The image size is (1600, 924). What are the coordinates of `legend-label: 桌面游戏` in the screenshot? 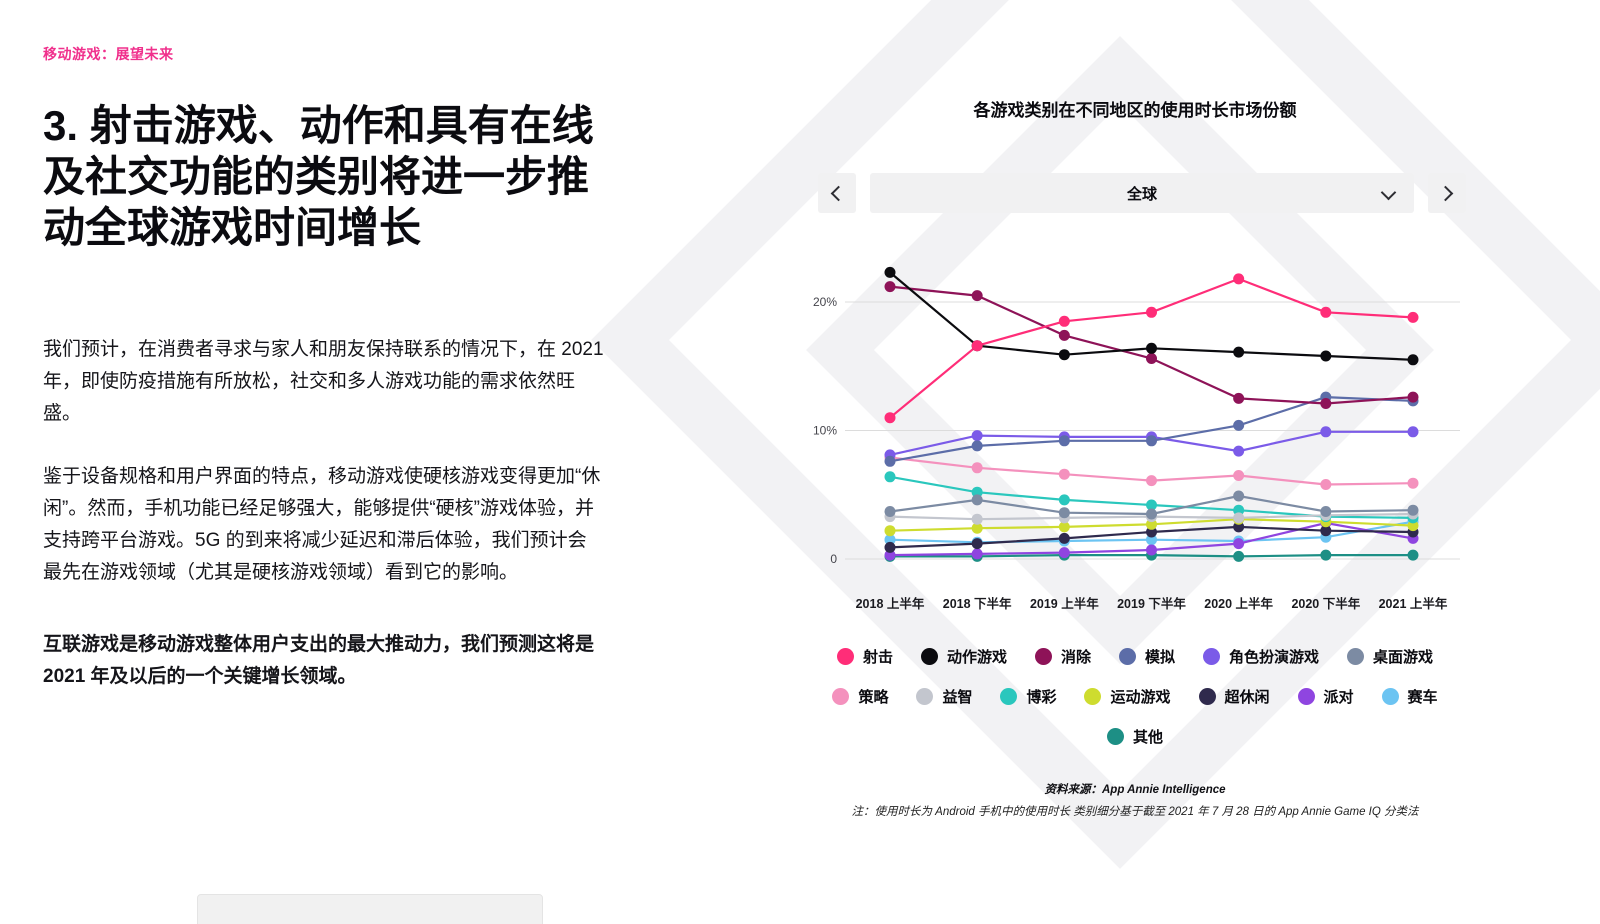 It's located at (1403, 657).